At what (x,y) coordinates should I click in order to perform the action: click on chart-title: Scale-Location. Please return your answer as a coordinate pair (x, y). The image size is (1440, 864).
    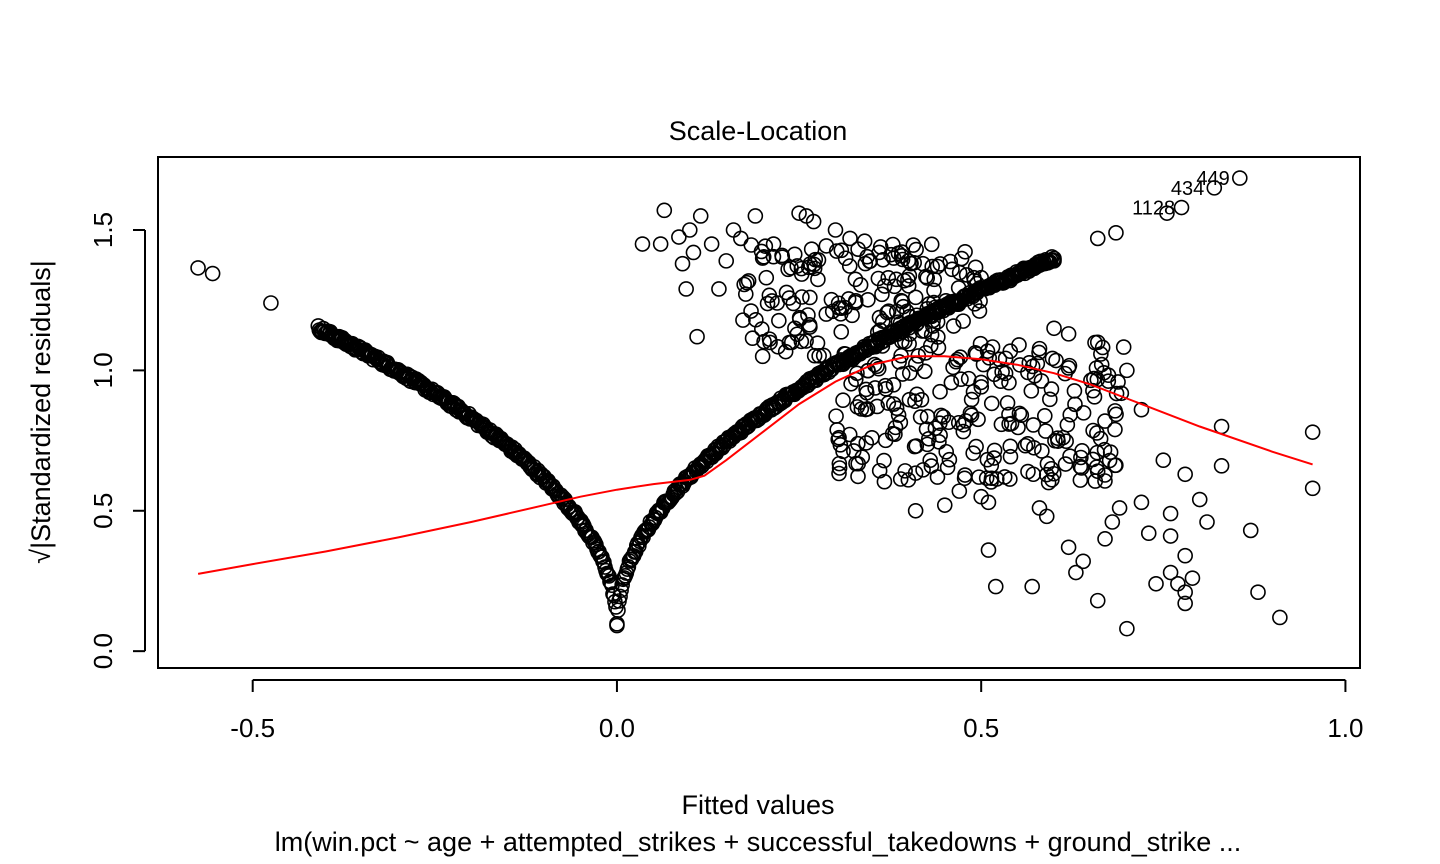
    Looking at the image, I should click on (758, 131).